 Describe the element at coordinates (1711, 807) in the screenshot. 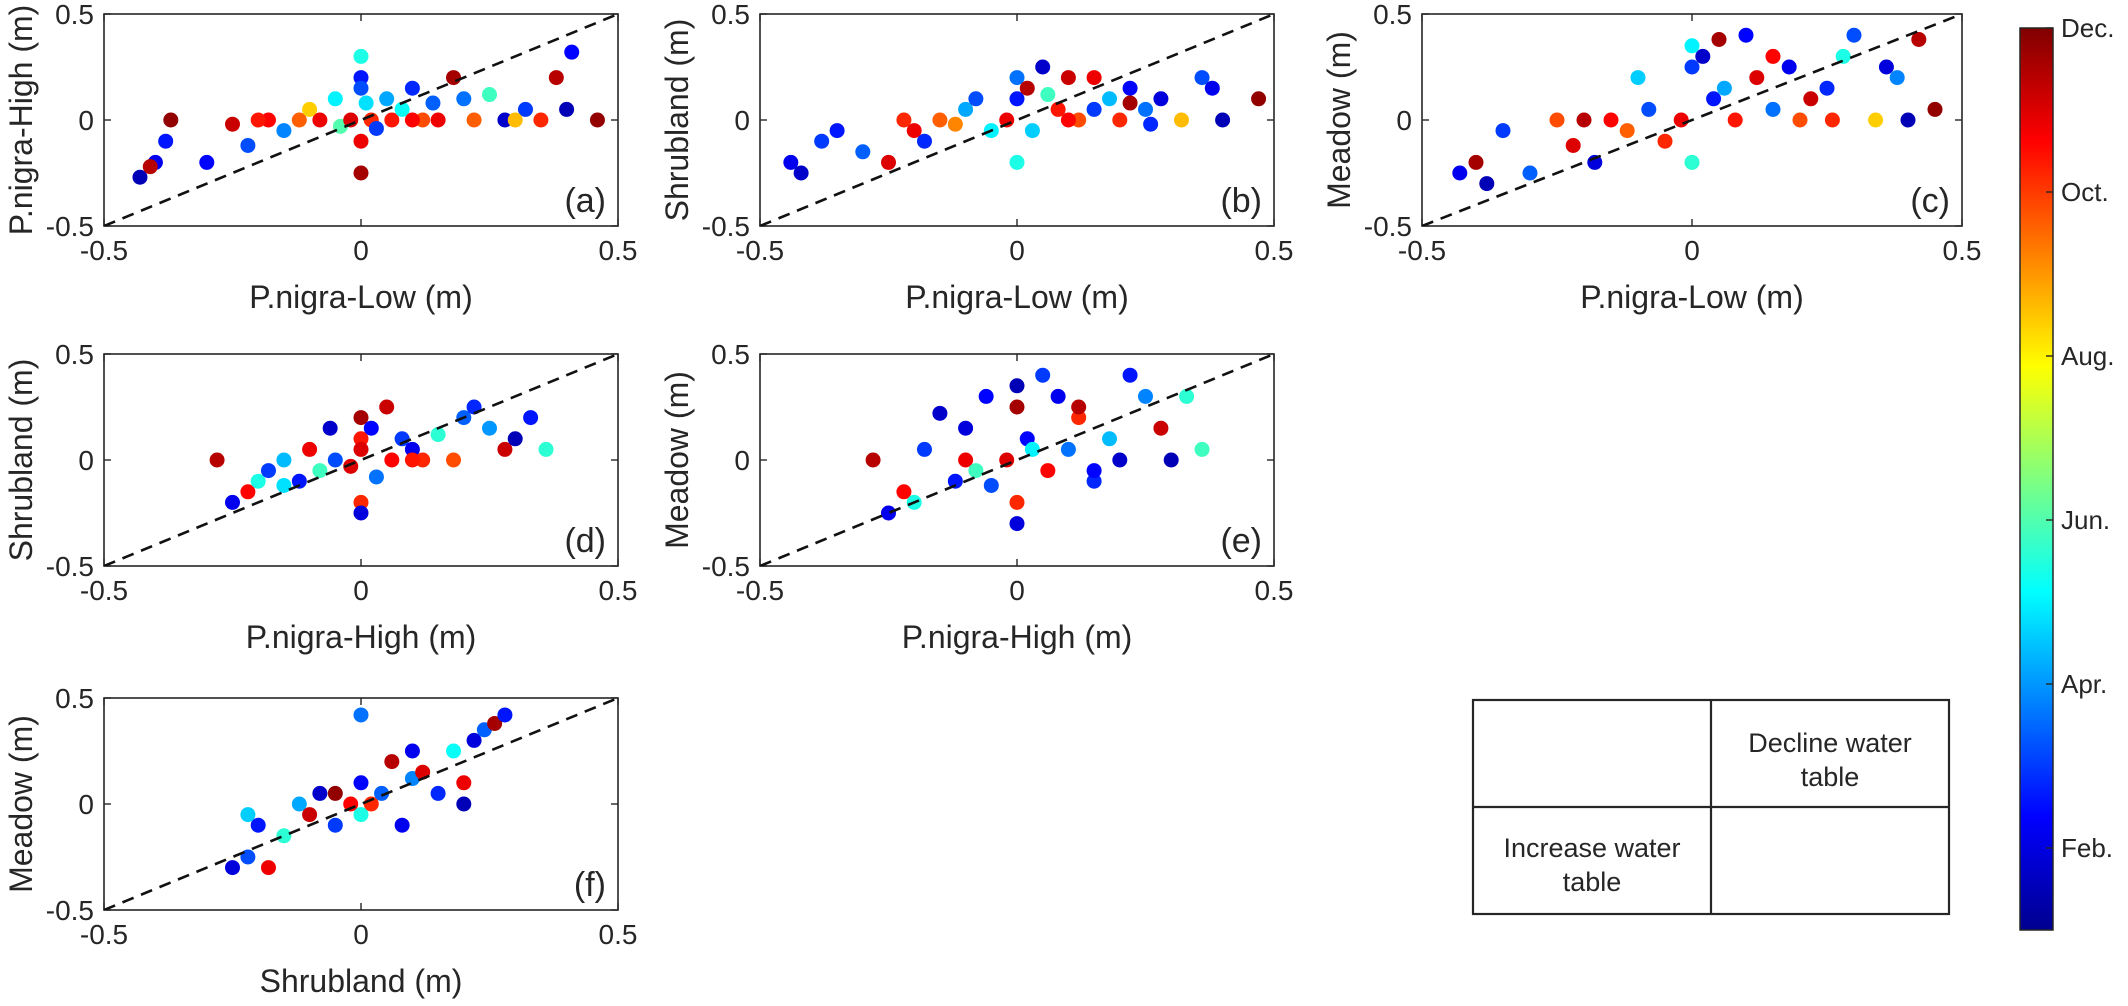

I see `water-table-key: Decline water table Increase water table` at that location.